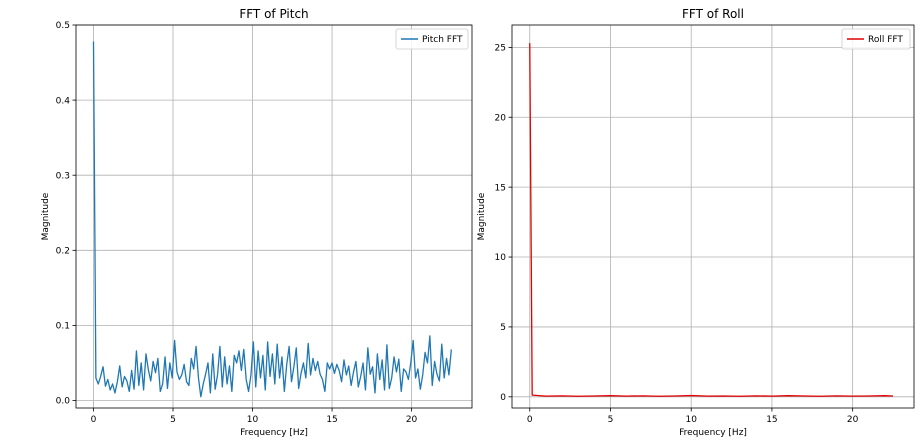  Describe the element at coordinates (713, 14) in the screenshot. I see `chart-title: FFT of Roll` at that location.